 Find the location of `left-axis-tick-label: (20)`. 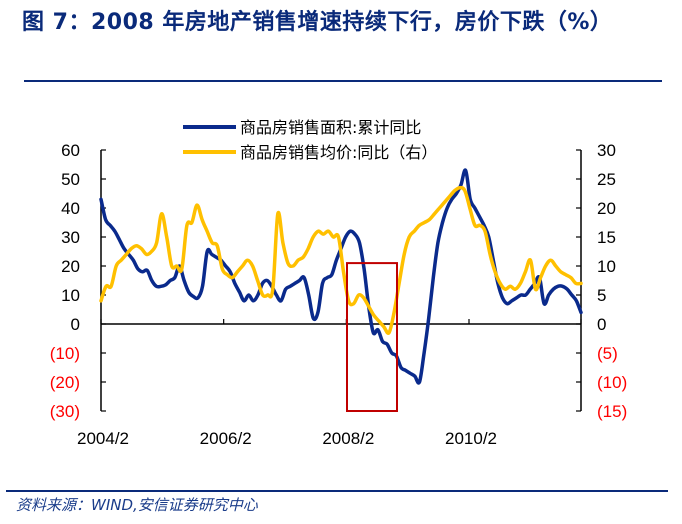

left-axis-tick-label: (20) is located at coordinates (65, 382).